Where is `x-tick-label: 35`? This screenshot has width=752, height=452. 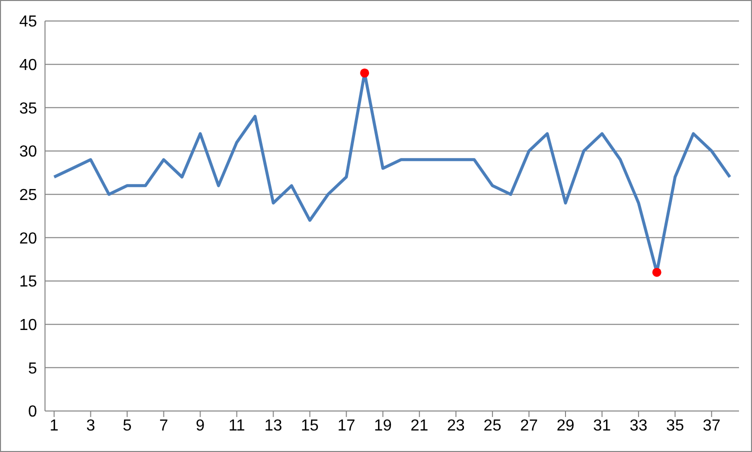
x-tick-label: 35 is located at coordinates (675, 425).